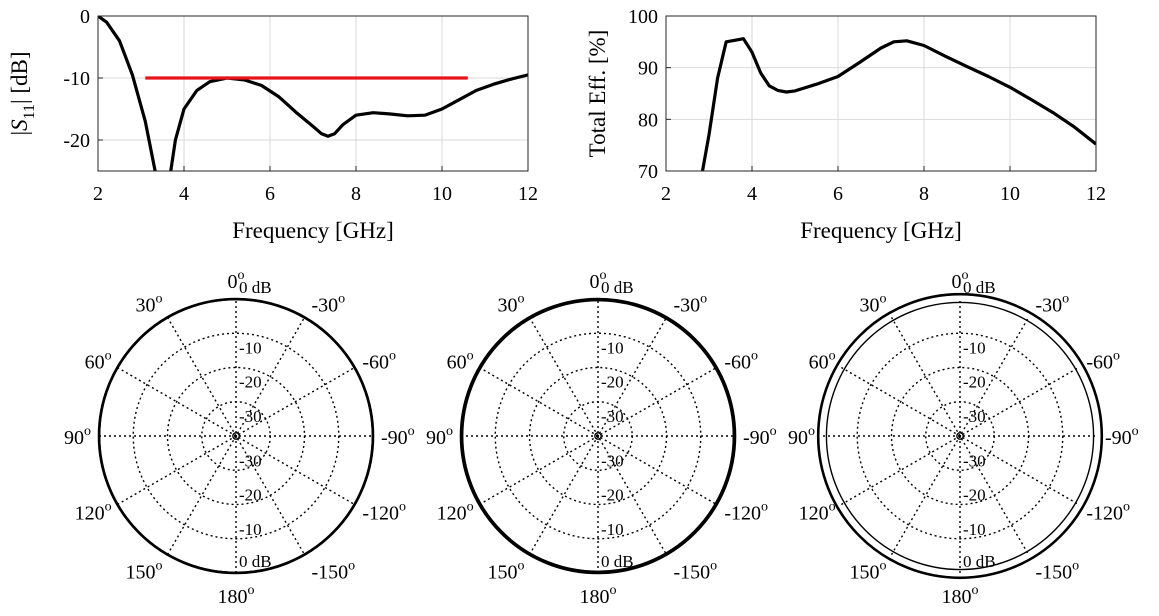 This screenshot has width=1159, height=616. Describe the element at coordinates (648, 172) in the screenshot. I see `y-tick-label: 70` at that location.